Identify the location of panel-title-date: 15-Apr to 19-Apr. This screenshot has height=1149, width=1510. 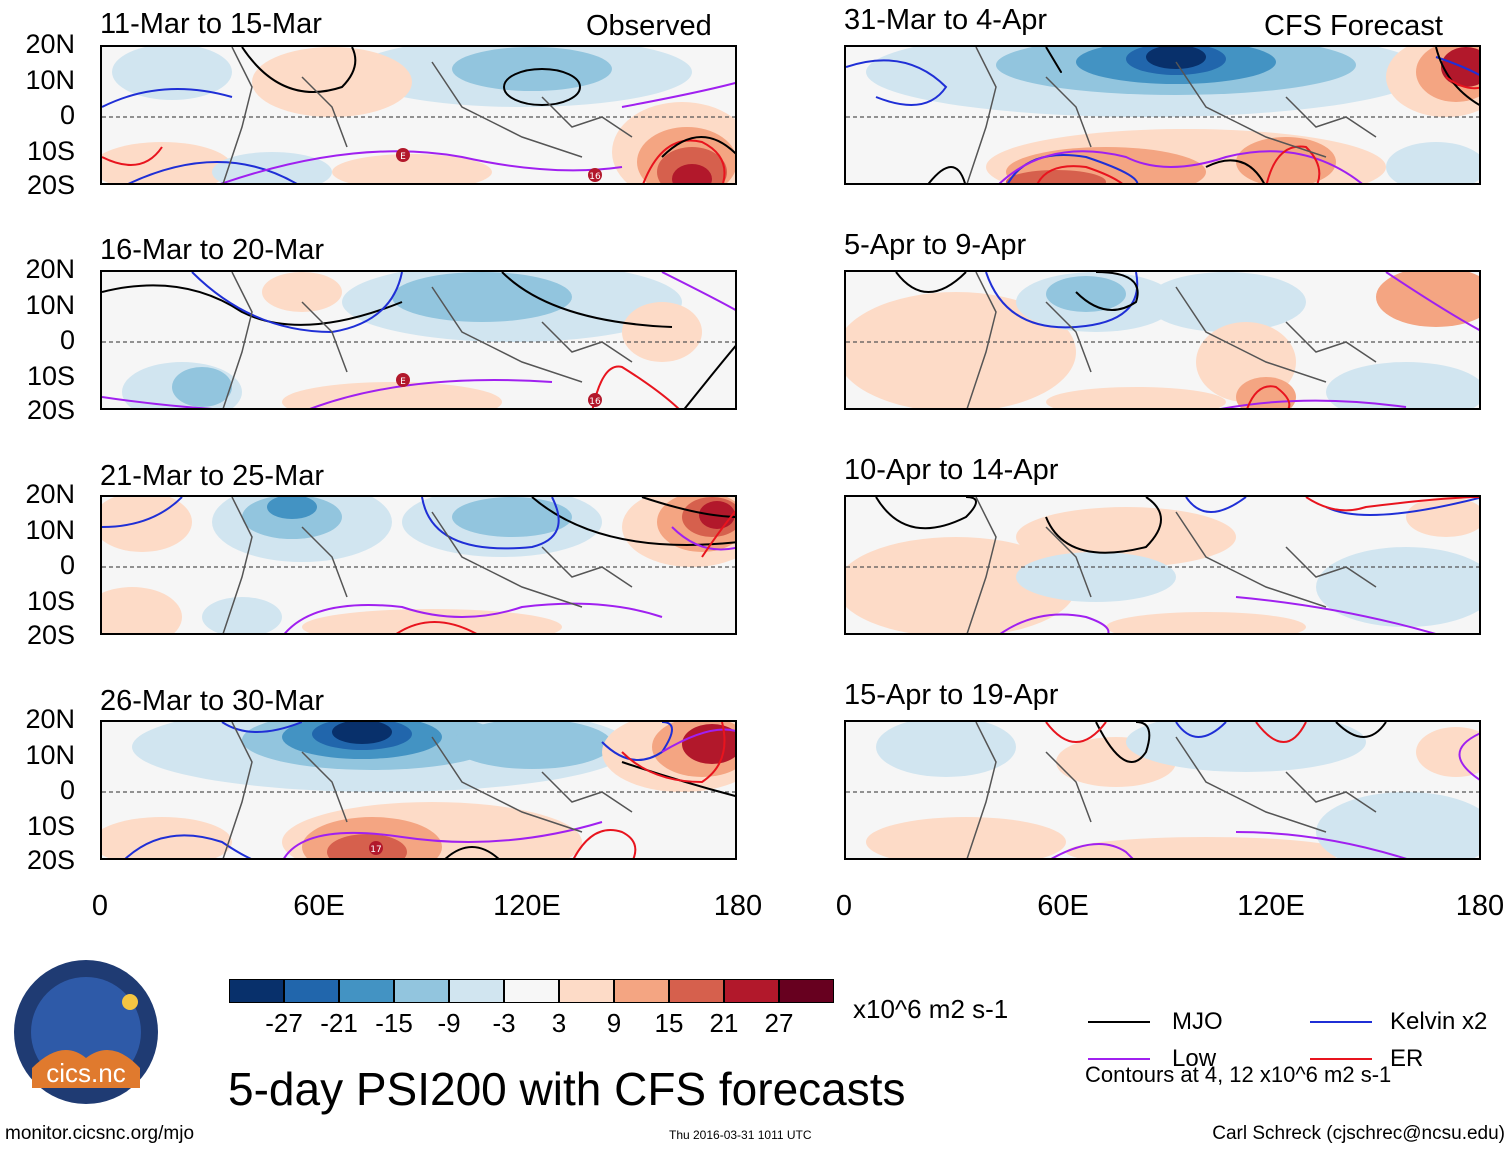
(951, 695).